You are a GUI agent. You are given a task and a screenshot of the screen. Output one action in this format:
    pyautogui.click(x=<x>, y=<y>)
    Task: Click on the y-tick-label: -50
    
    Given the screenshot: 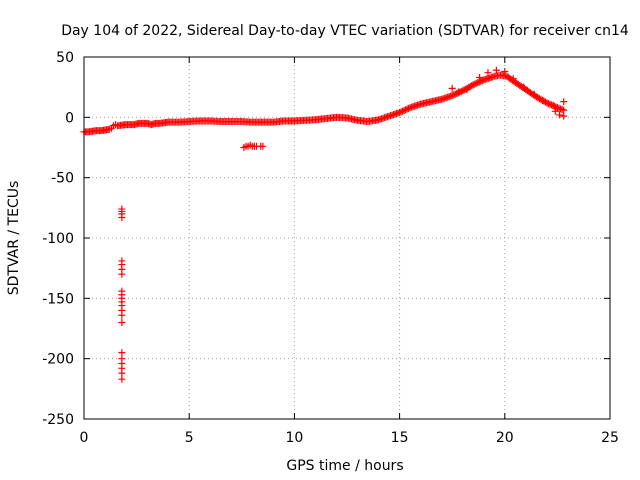 What is the action you would take?
    pyautogui.click(x=62, y=179)
    